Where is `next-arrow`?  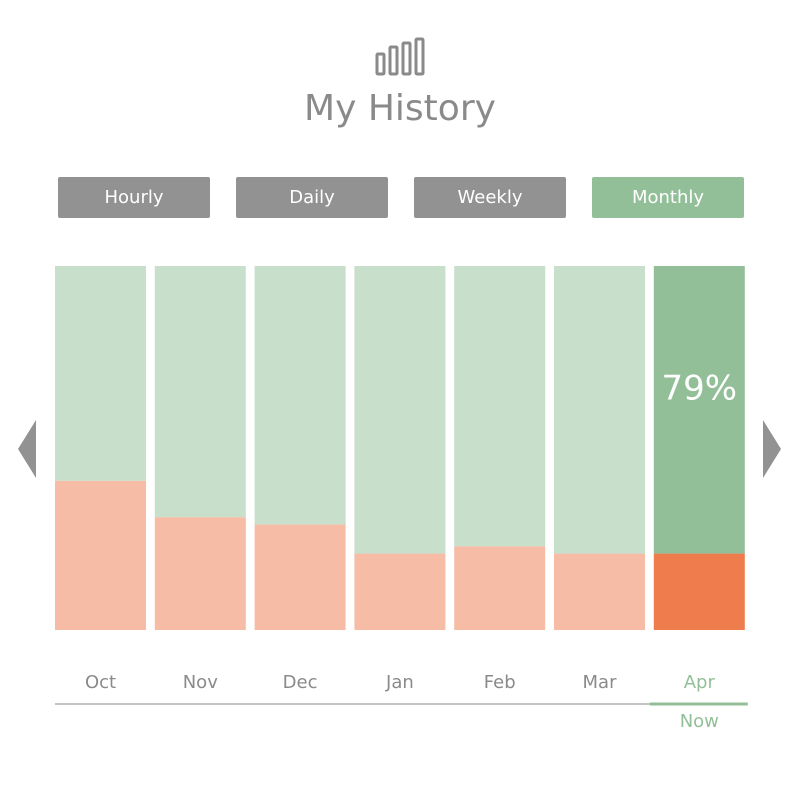 next-arrow is located at coordinates (772, 449).